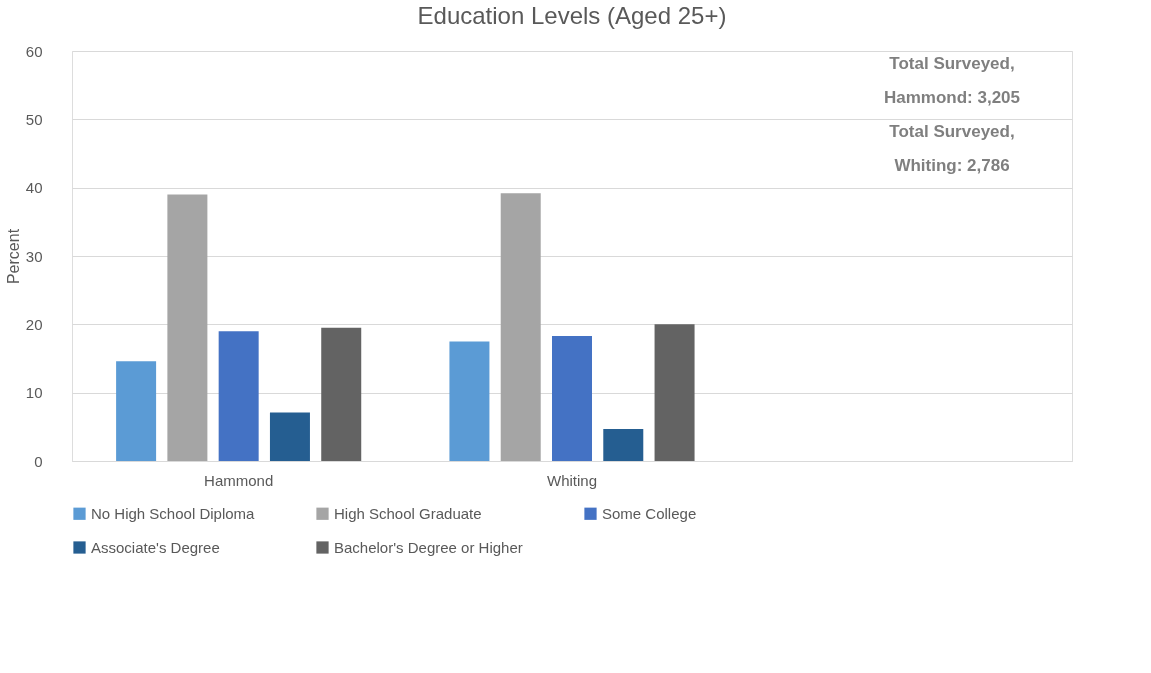 The image size is (1151, 673). Describe the element at coordinates (38, 461) in the screenshot. I see `y-tick-label: 0` at that location.